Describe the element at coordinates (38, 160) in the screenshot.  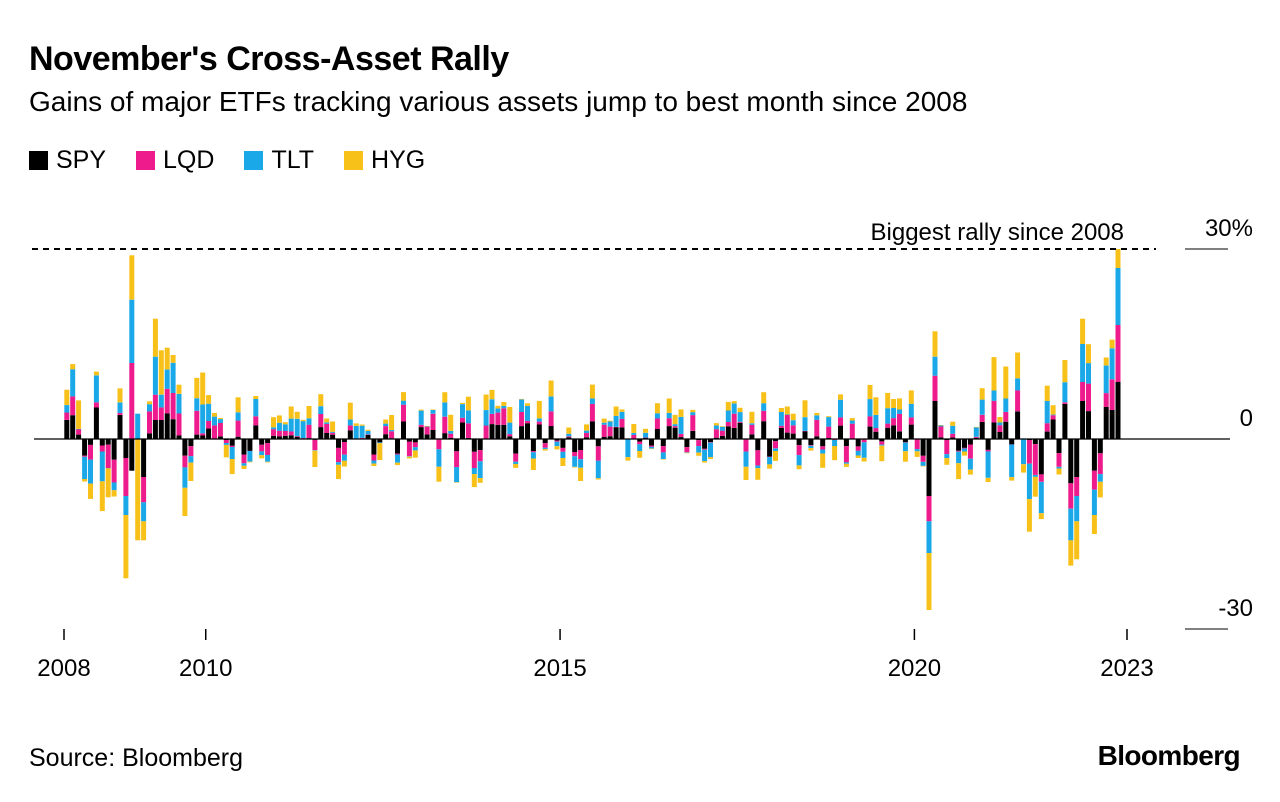
I see `legend-swatch-spy` at that location.